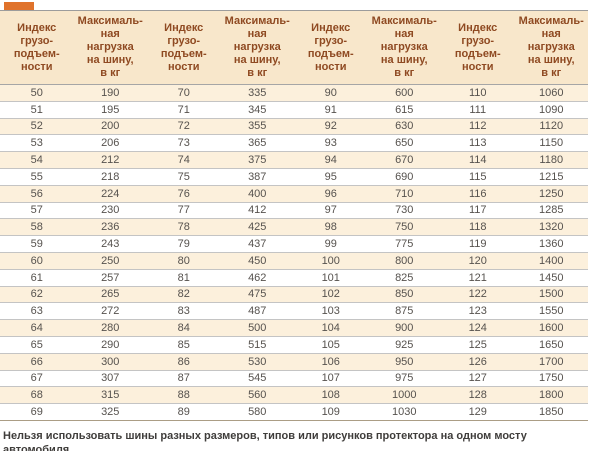  I want to click on table-cell: 1030, so click(404, 412).